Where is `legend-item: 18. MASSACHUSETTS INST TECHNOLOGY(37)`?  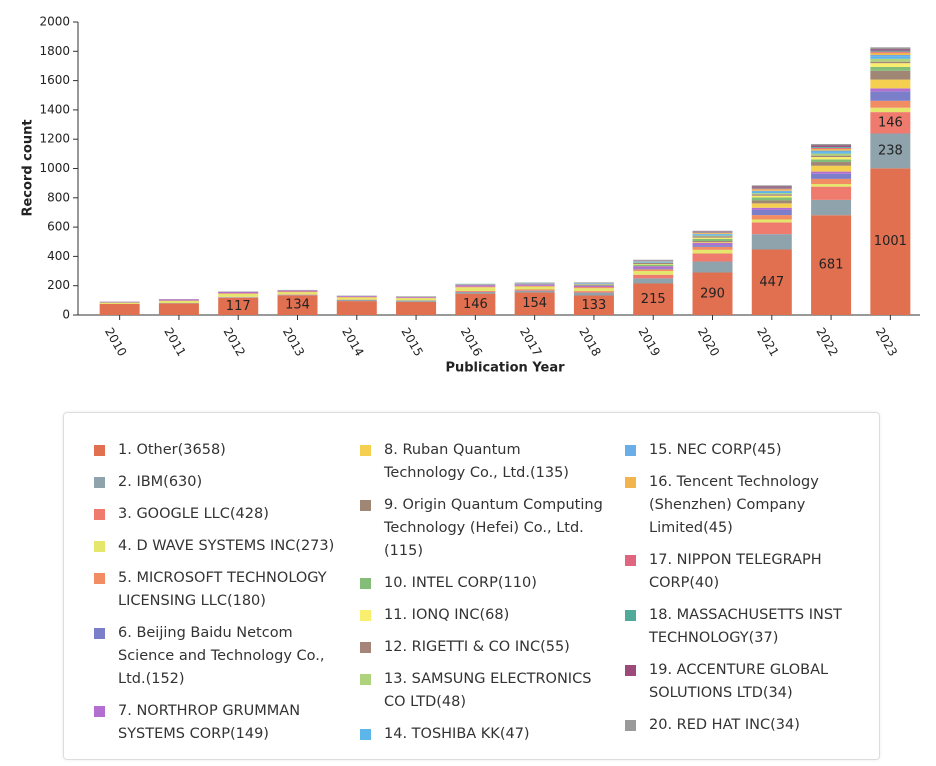 legend-item: 18. MASSACHUSETTS INST TECHNOLOGY(37) is located at coordinates (747, 627).